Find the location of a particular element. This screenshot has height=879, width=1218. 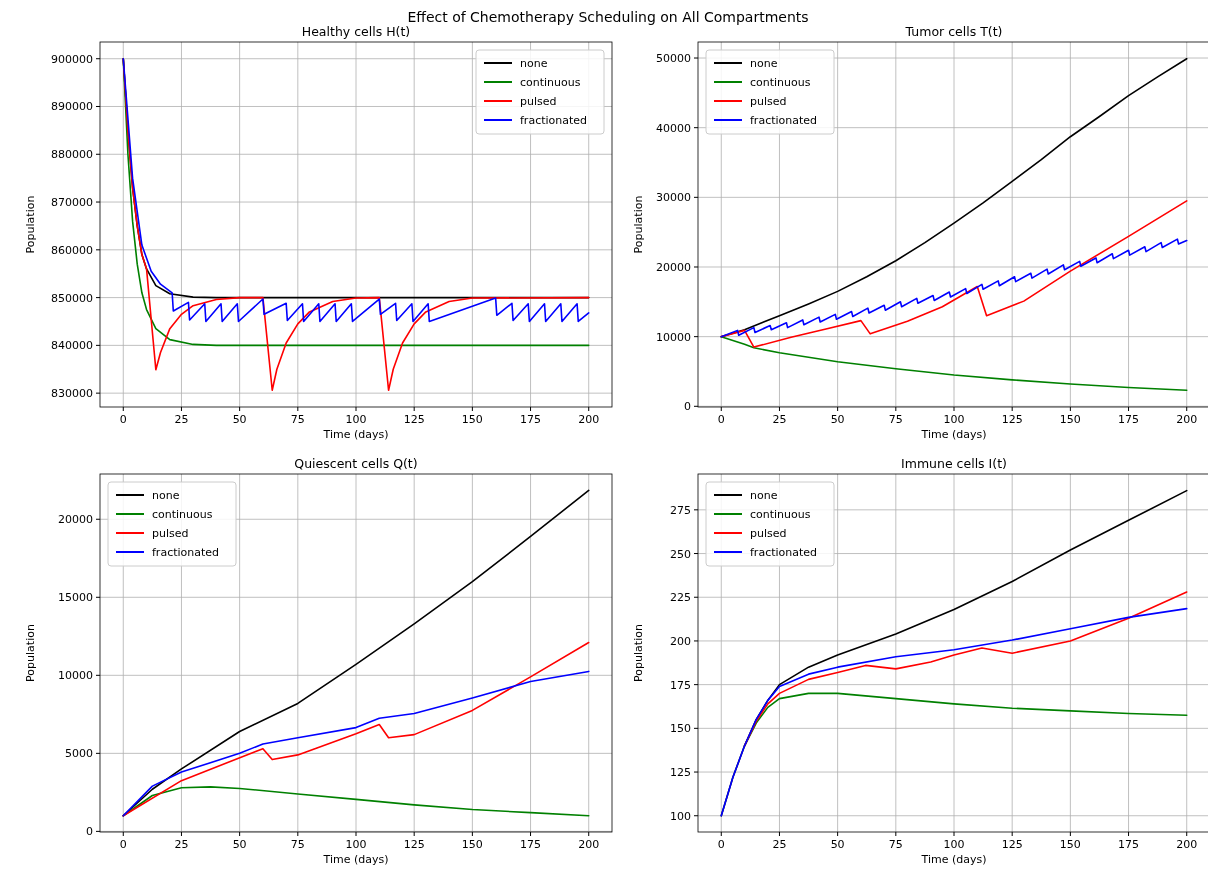

y-tick-label: 150 is located at coordinates (680, 729).